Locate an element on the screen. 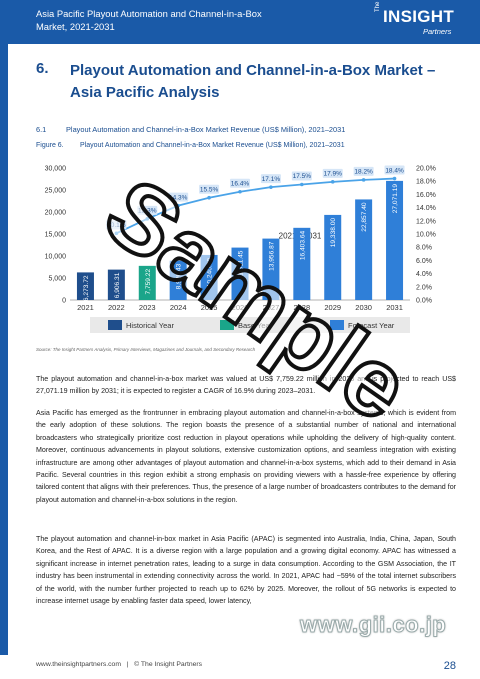  x-tick-label: 2031 is located at coordinates (394, 307).